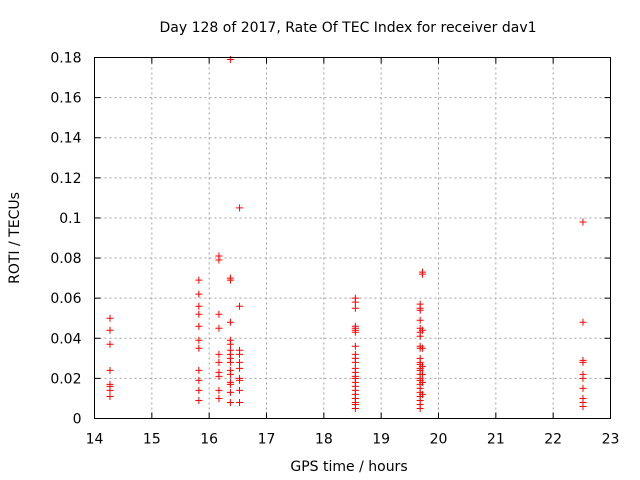  What do you see at coordinates (381, 440) in the screenshot?
I see `x-tick-label: 19` at bounding box center [381, 440].